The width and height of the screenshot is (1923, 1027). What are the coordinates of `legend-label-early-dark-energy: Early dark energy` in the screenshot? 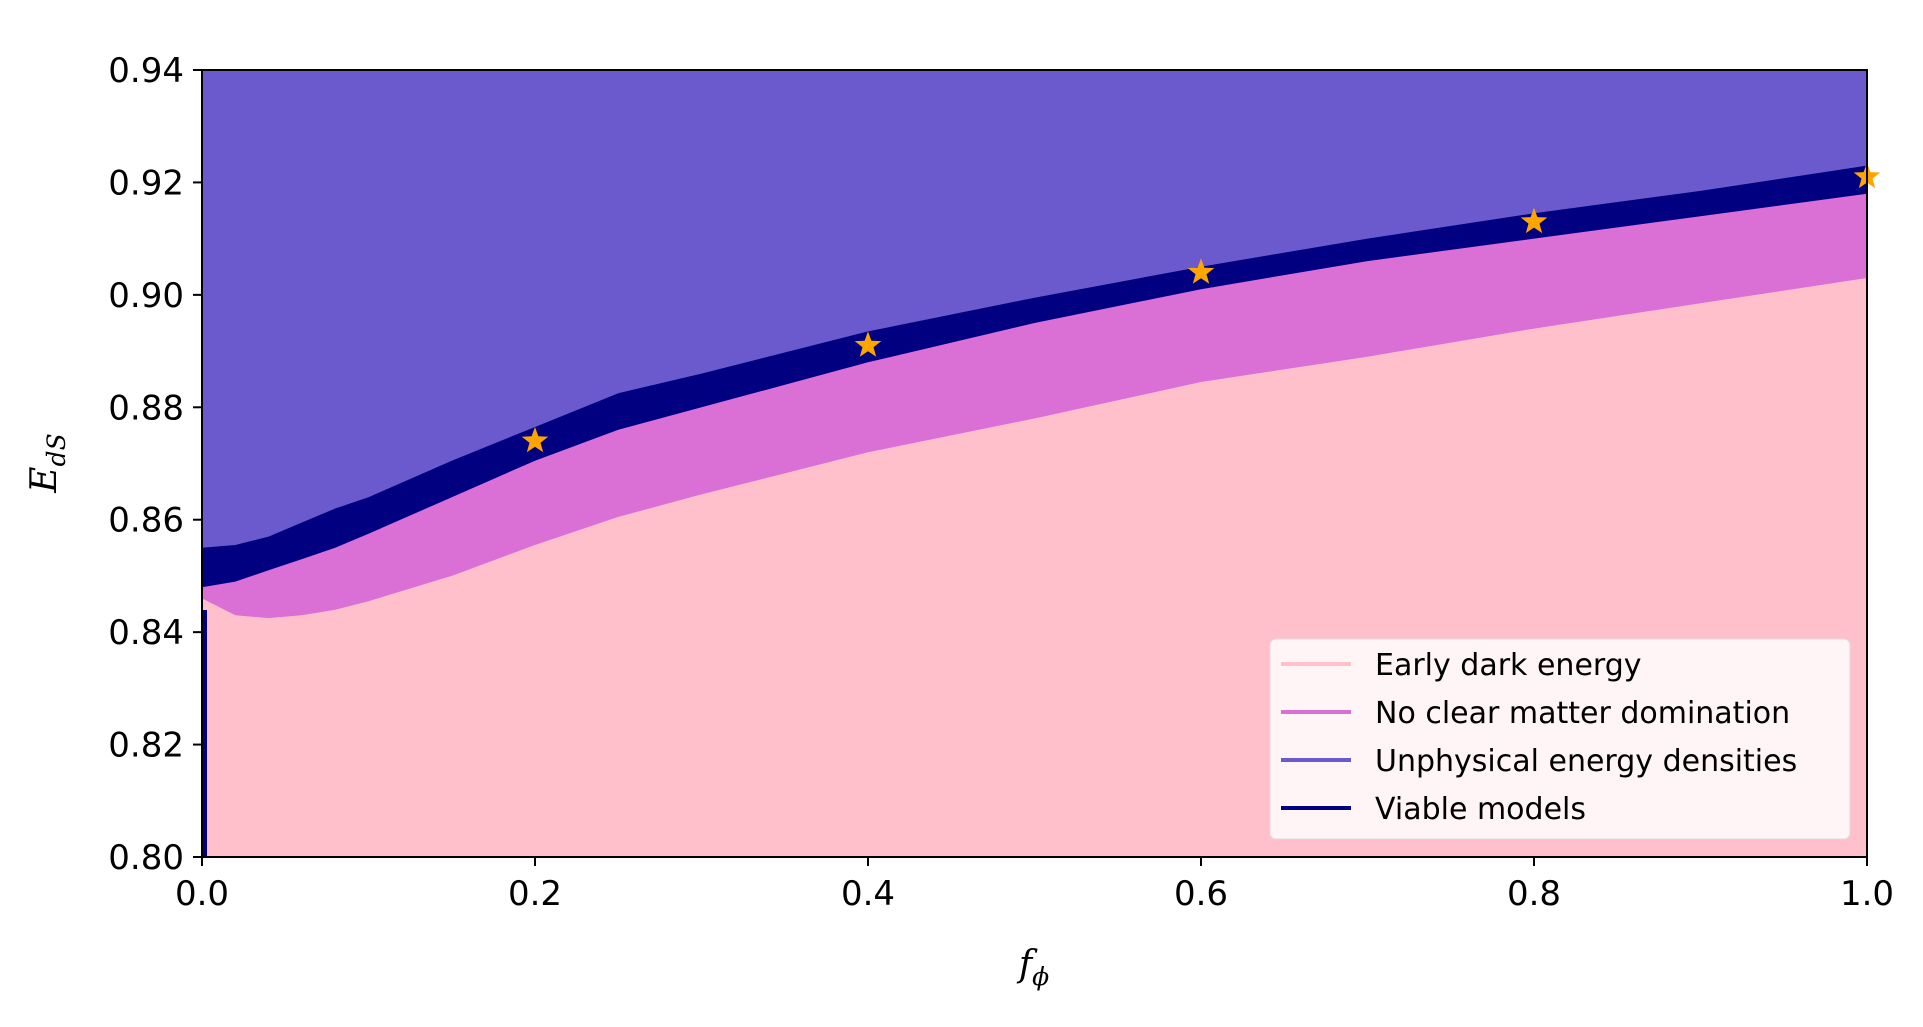 It's located at (1508, 665).